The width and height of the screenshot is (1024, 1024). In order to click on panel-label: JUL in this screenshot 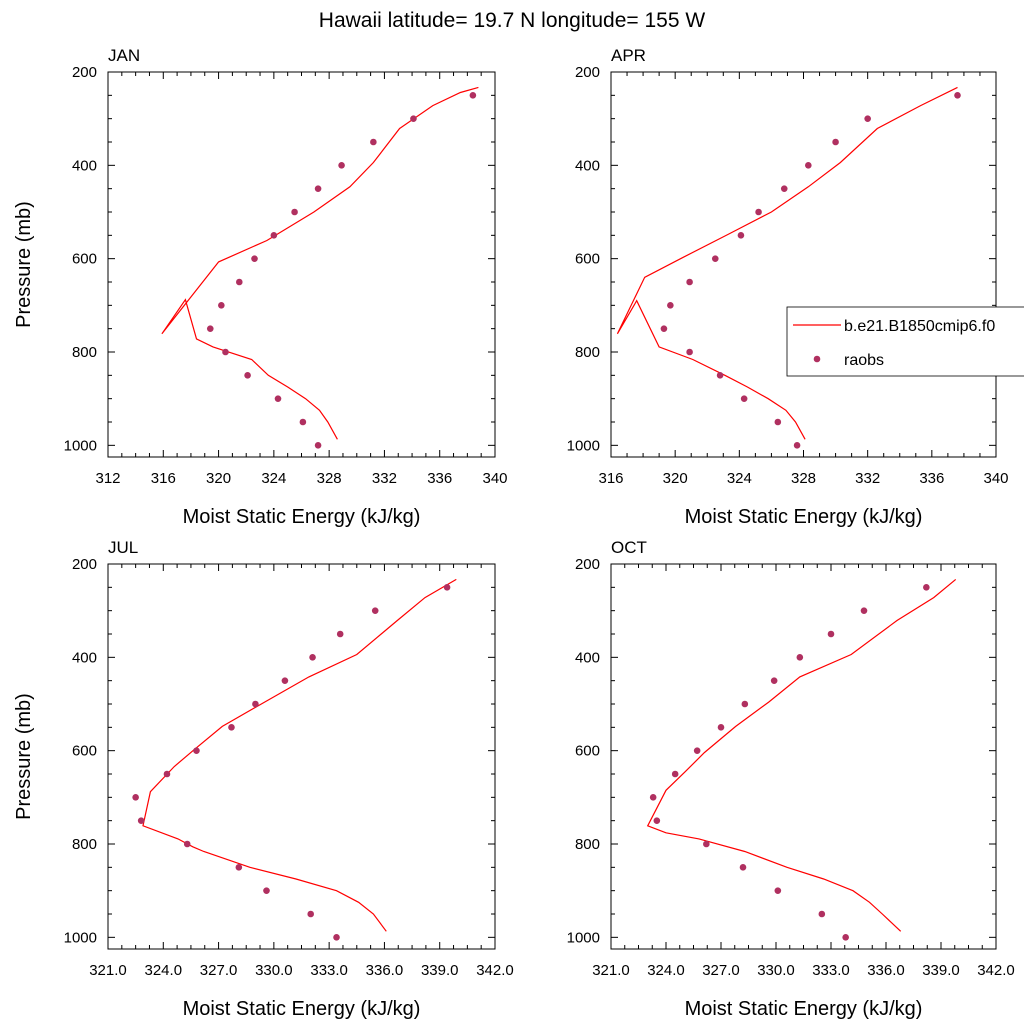, I will do `click(123, 547)`.